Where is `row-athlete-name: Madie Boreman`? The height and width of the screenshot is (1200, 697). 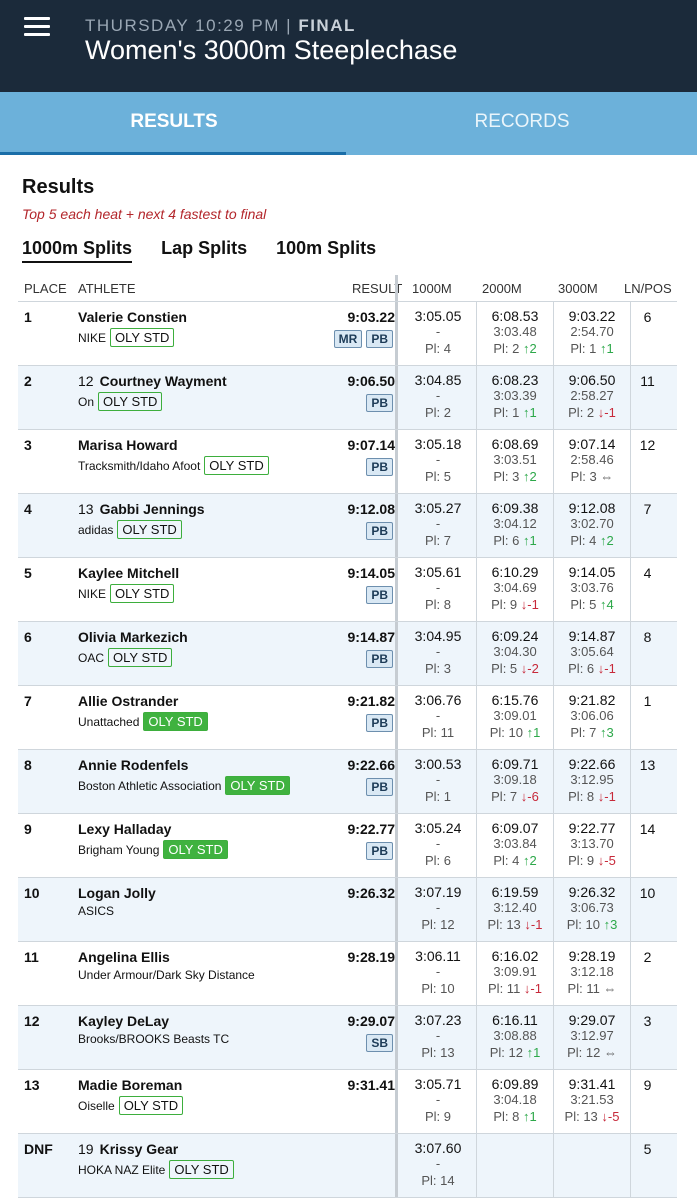 row-athlete-name: Madie Boreman is located at coordinates (130, 1085).